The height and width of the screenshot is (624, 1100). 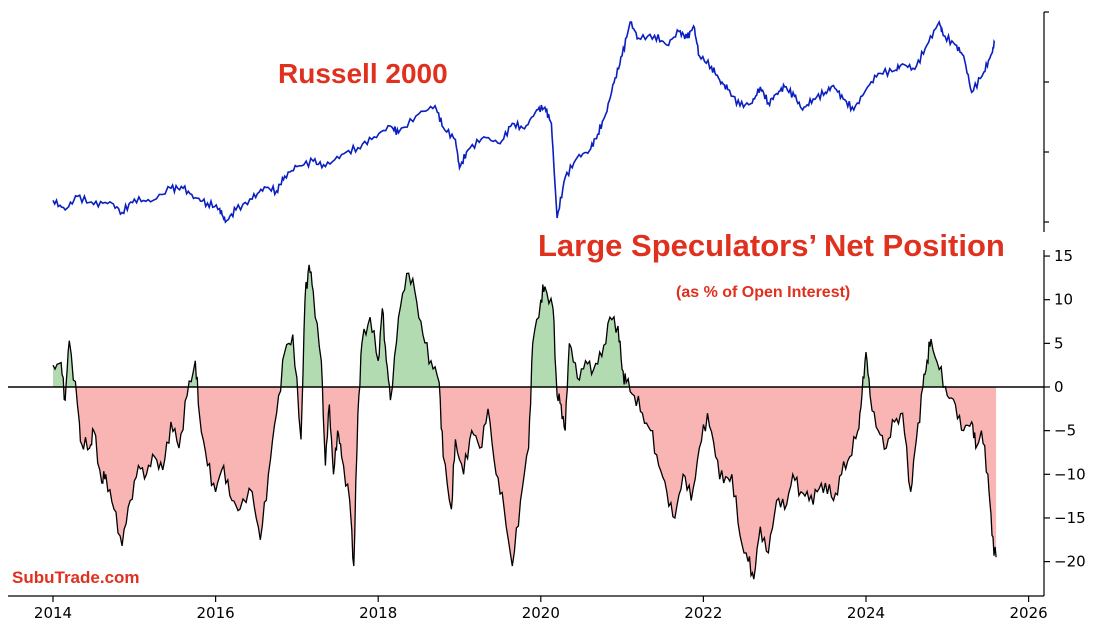 What do you see at coordinates (1063, 256) in the screenshot?
I see `y-tick-label: 15` at bounding box center [1063, 256].